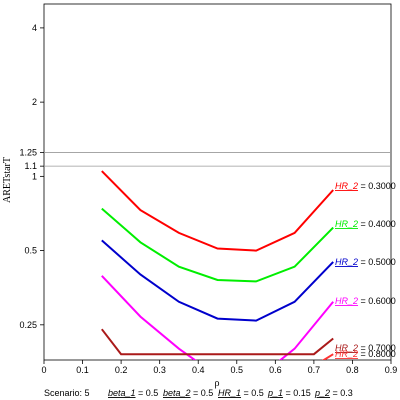 The width and height of the screenshot is (400, 400). I want to click on y-tick-label: 0.5, so click(30, 251).